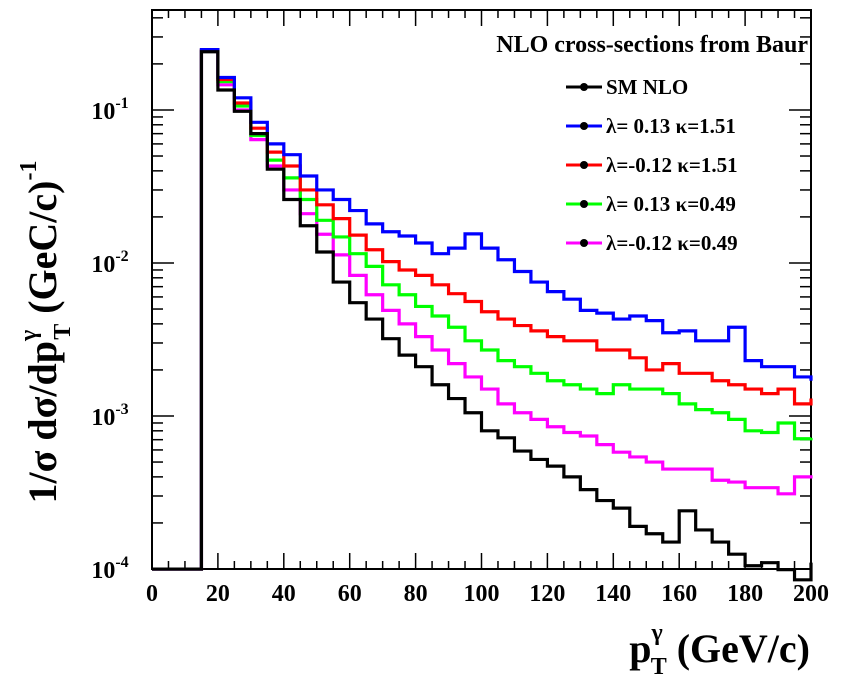 The width and height of the screenshot is (846, 682). I want to click on x-tick-label: 100, so click(482, 594).